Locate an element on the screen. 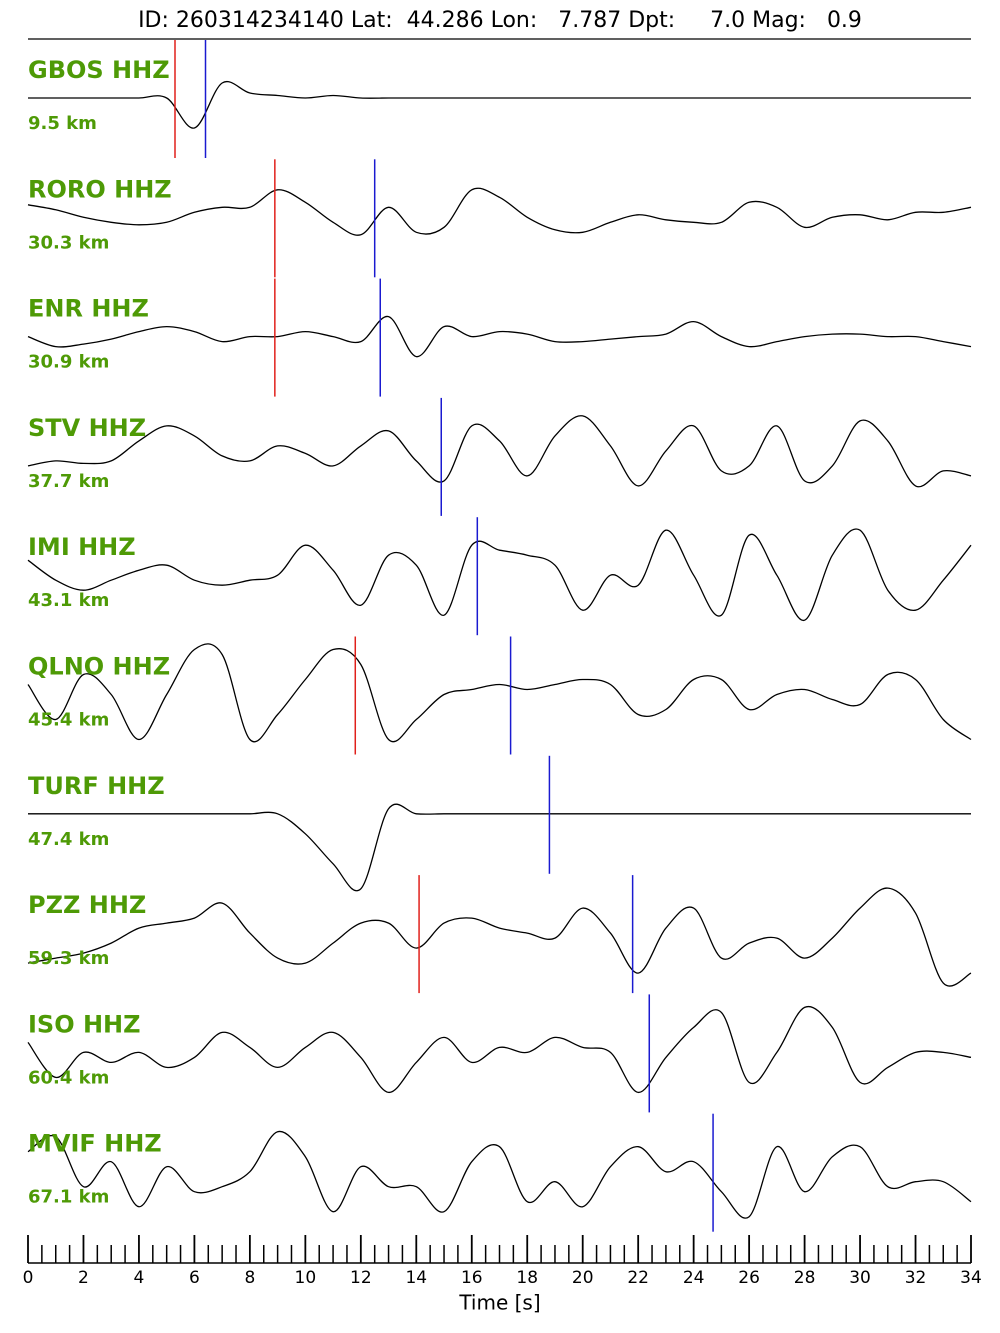 This screenshot has width=1000, height=1333. station-label: IMI HHZ is located at coordinates (82, 547).